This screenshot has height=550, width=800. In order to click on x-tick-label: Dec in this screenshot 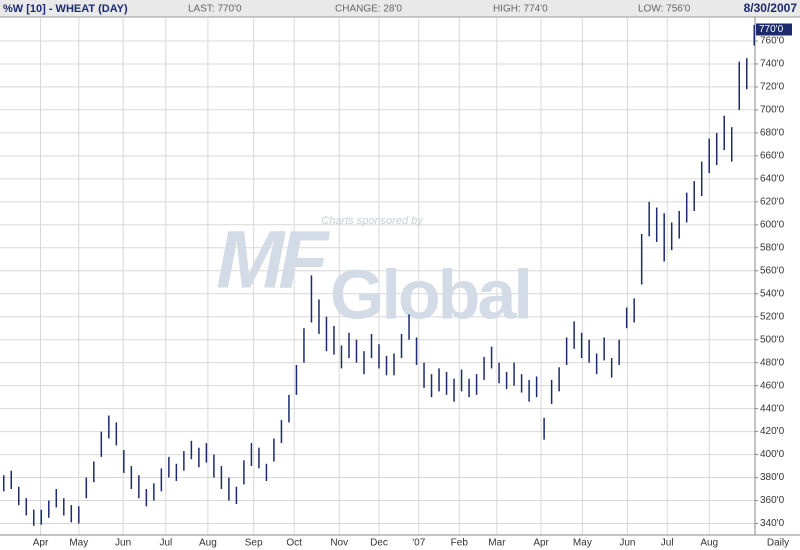, I will do `click(379, 543)`.